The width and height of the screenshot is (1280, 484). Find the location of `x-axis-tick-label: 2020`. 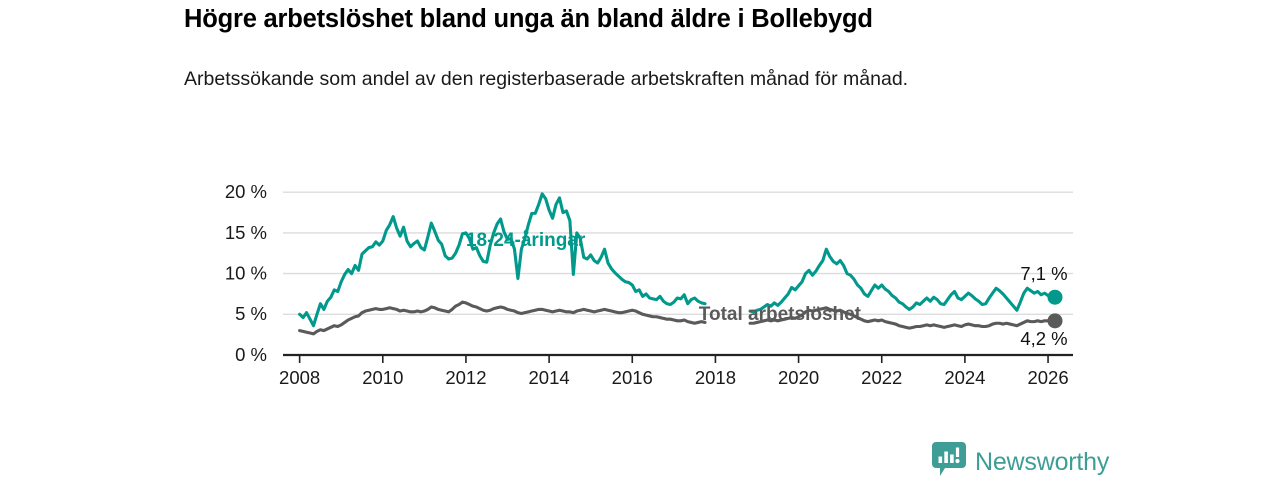

x-axis-tick-label: 2020 is located at coordinates (798, 377).